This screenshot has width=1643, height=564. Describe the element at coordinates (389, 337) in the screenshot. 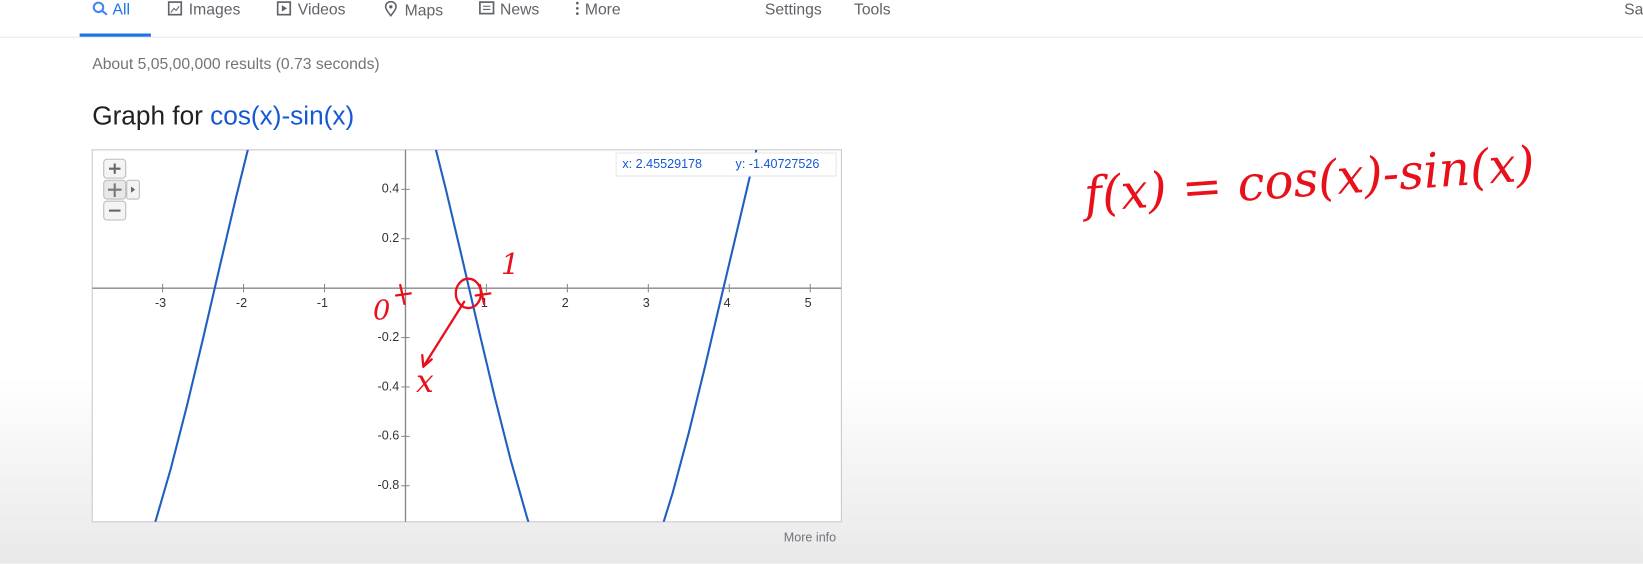

I see `y-tick-label: -0.2` at that location.